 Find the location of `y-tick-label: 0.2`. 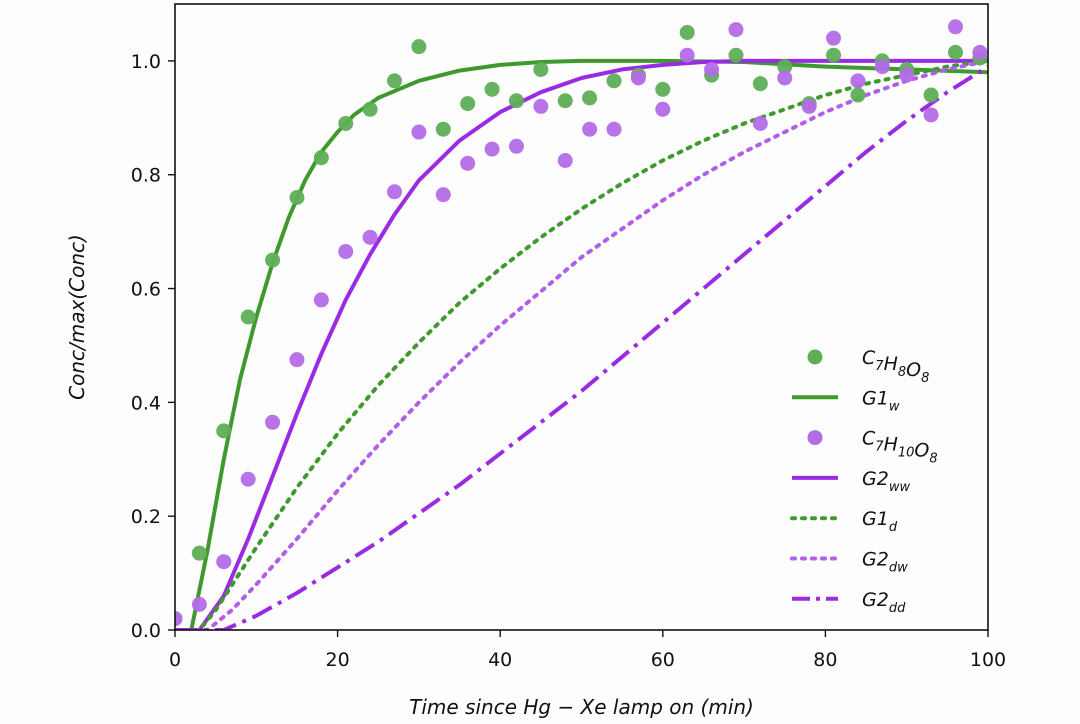

y-tick-label: 0.2 is located at coordinates (146, 517).